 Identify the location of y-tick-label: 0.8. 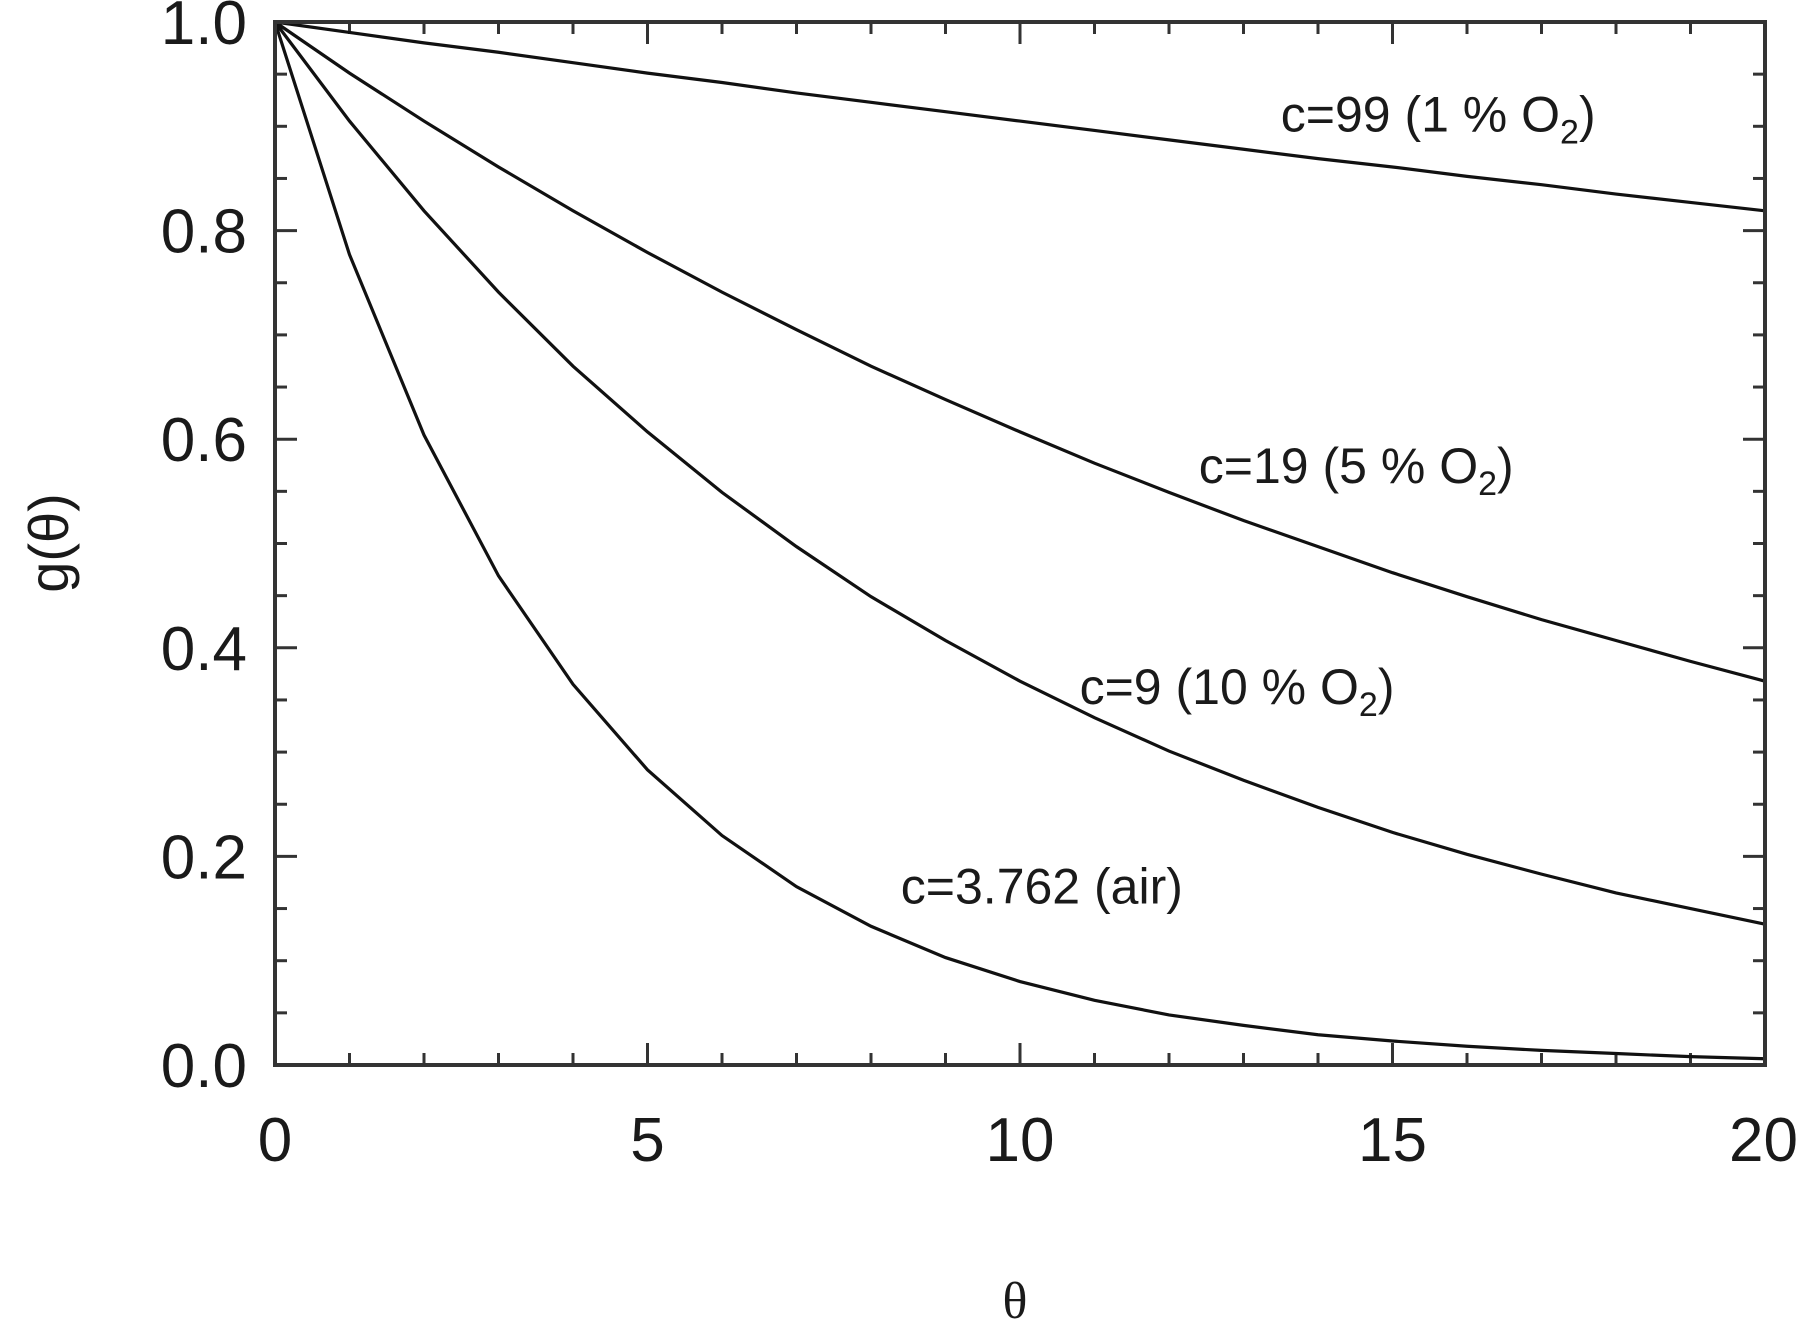
(204, 232).